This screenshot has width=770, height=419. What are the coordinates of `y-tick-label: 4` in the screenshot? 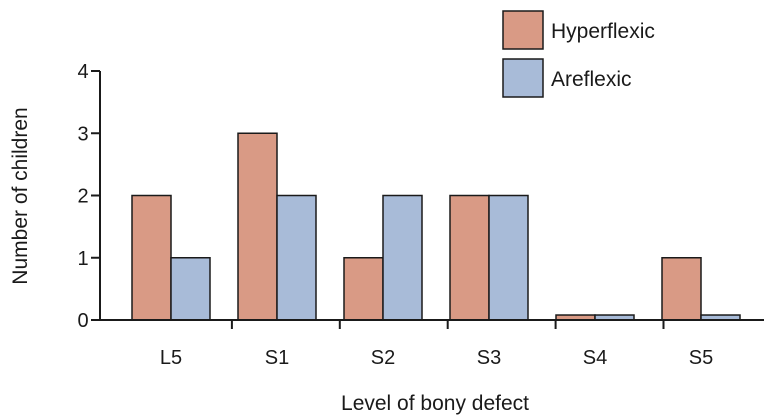 It's located at (82, 72).